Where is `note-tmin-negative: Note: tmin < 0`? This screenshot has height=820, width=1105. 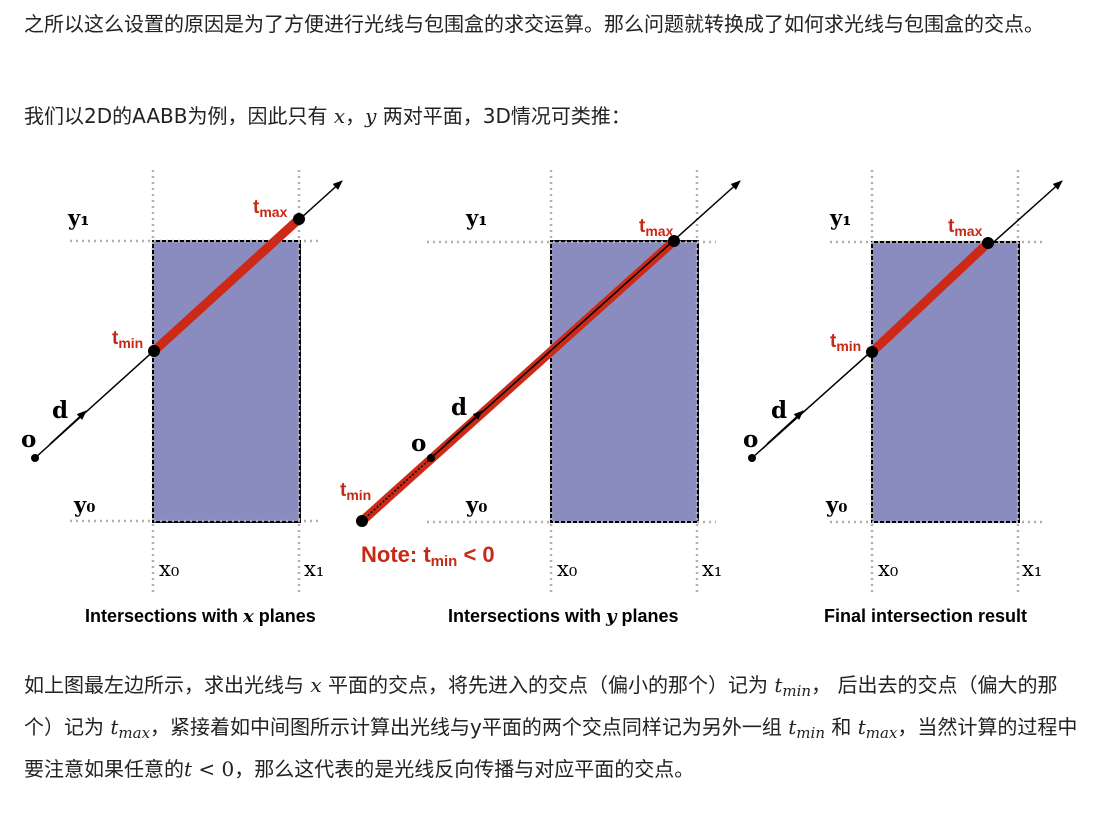 note-tmin-negative: Note: tmin < 0 is located at coordinates (428, 556).